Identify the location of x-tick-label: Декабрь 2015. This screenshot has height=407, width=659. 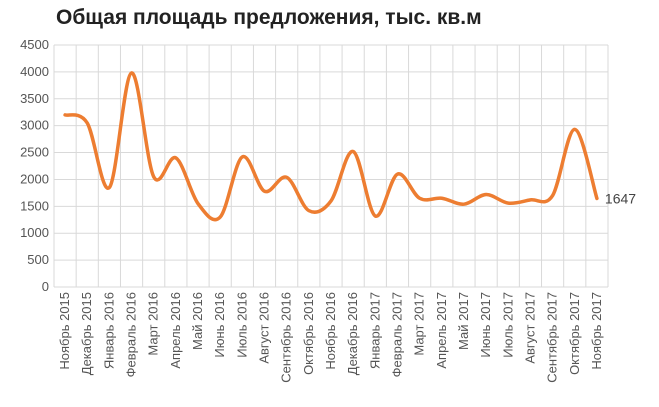
(86, 333).